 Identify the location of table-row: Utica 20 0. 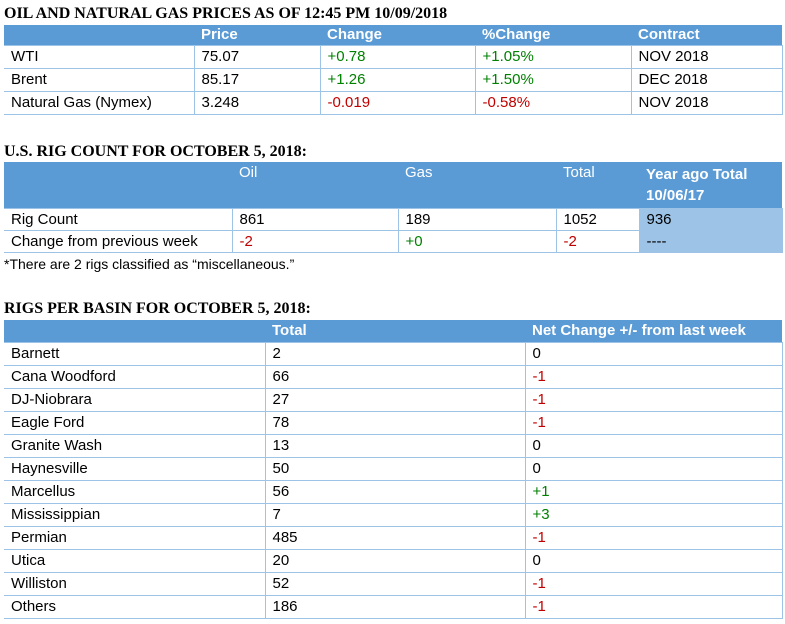
(393, 560).